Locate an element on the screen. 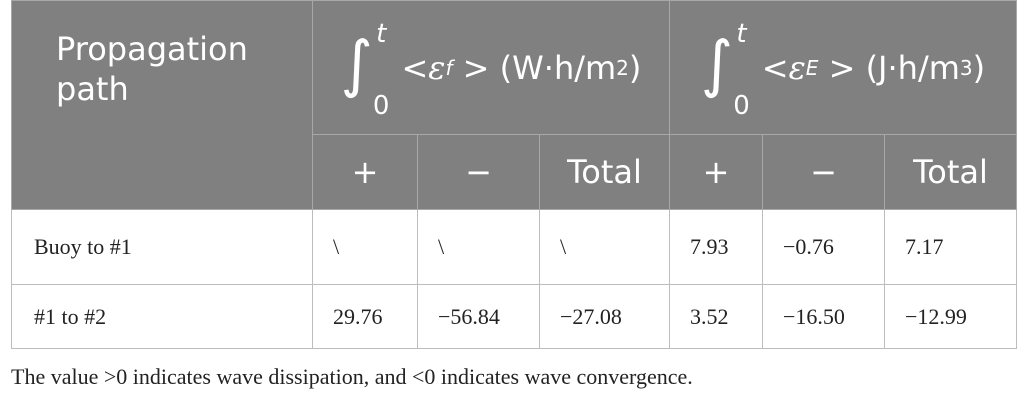  post: > (J·h/m is located at coordinates (889, 67).